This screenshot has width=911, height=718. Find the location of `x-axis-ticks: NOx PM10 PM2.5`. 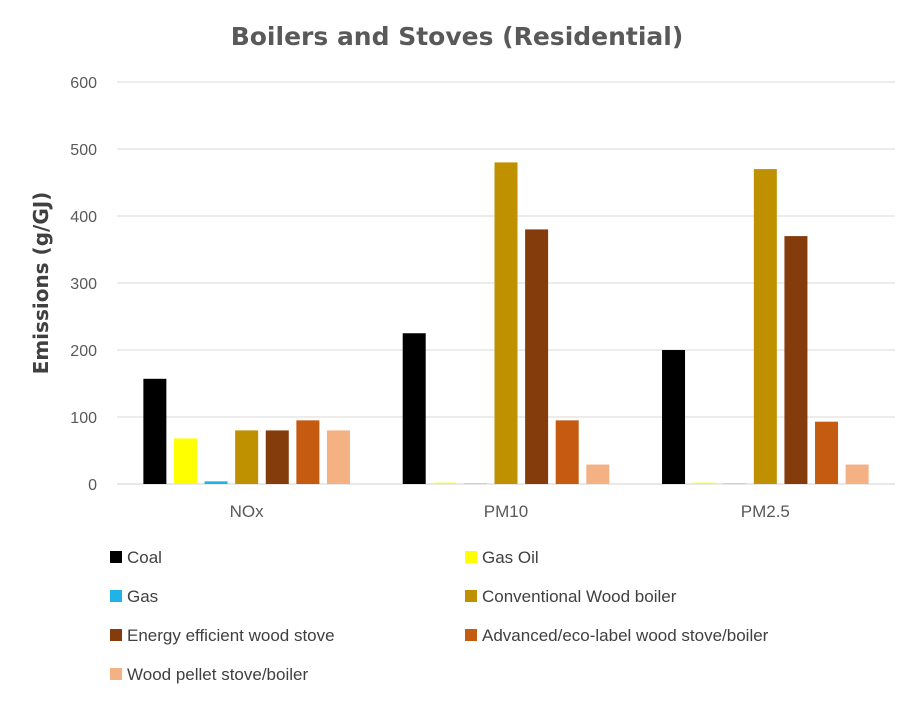

x-axis-ticks: NOx PM10 PM2.5 is located at coordinates (510, 511).